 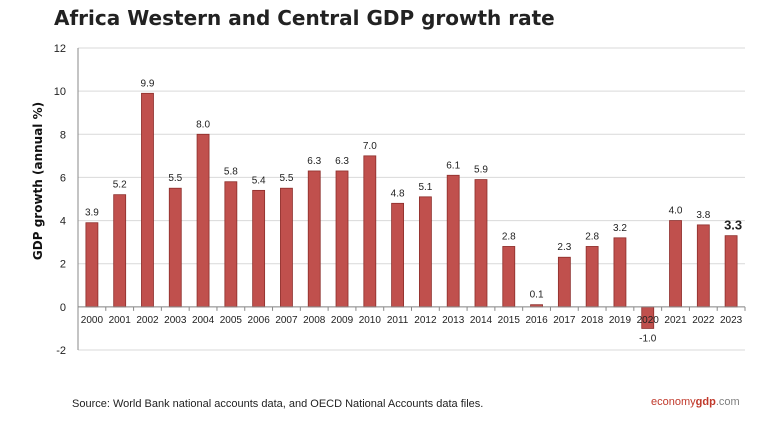 I want to click on y-tick-label: 4, so click(x=63, y=222).